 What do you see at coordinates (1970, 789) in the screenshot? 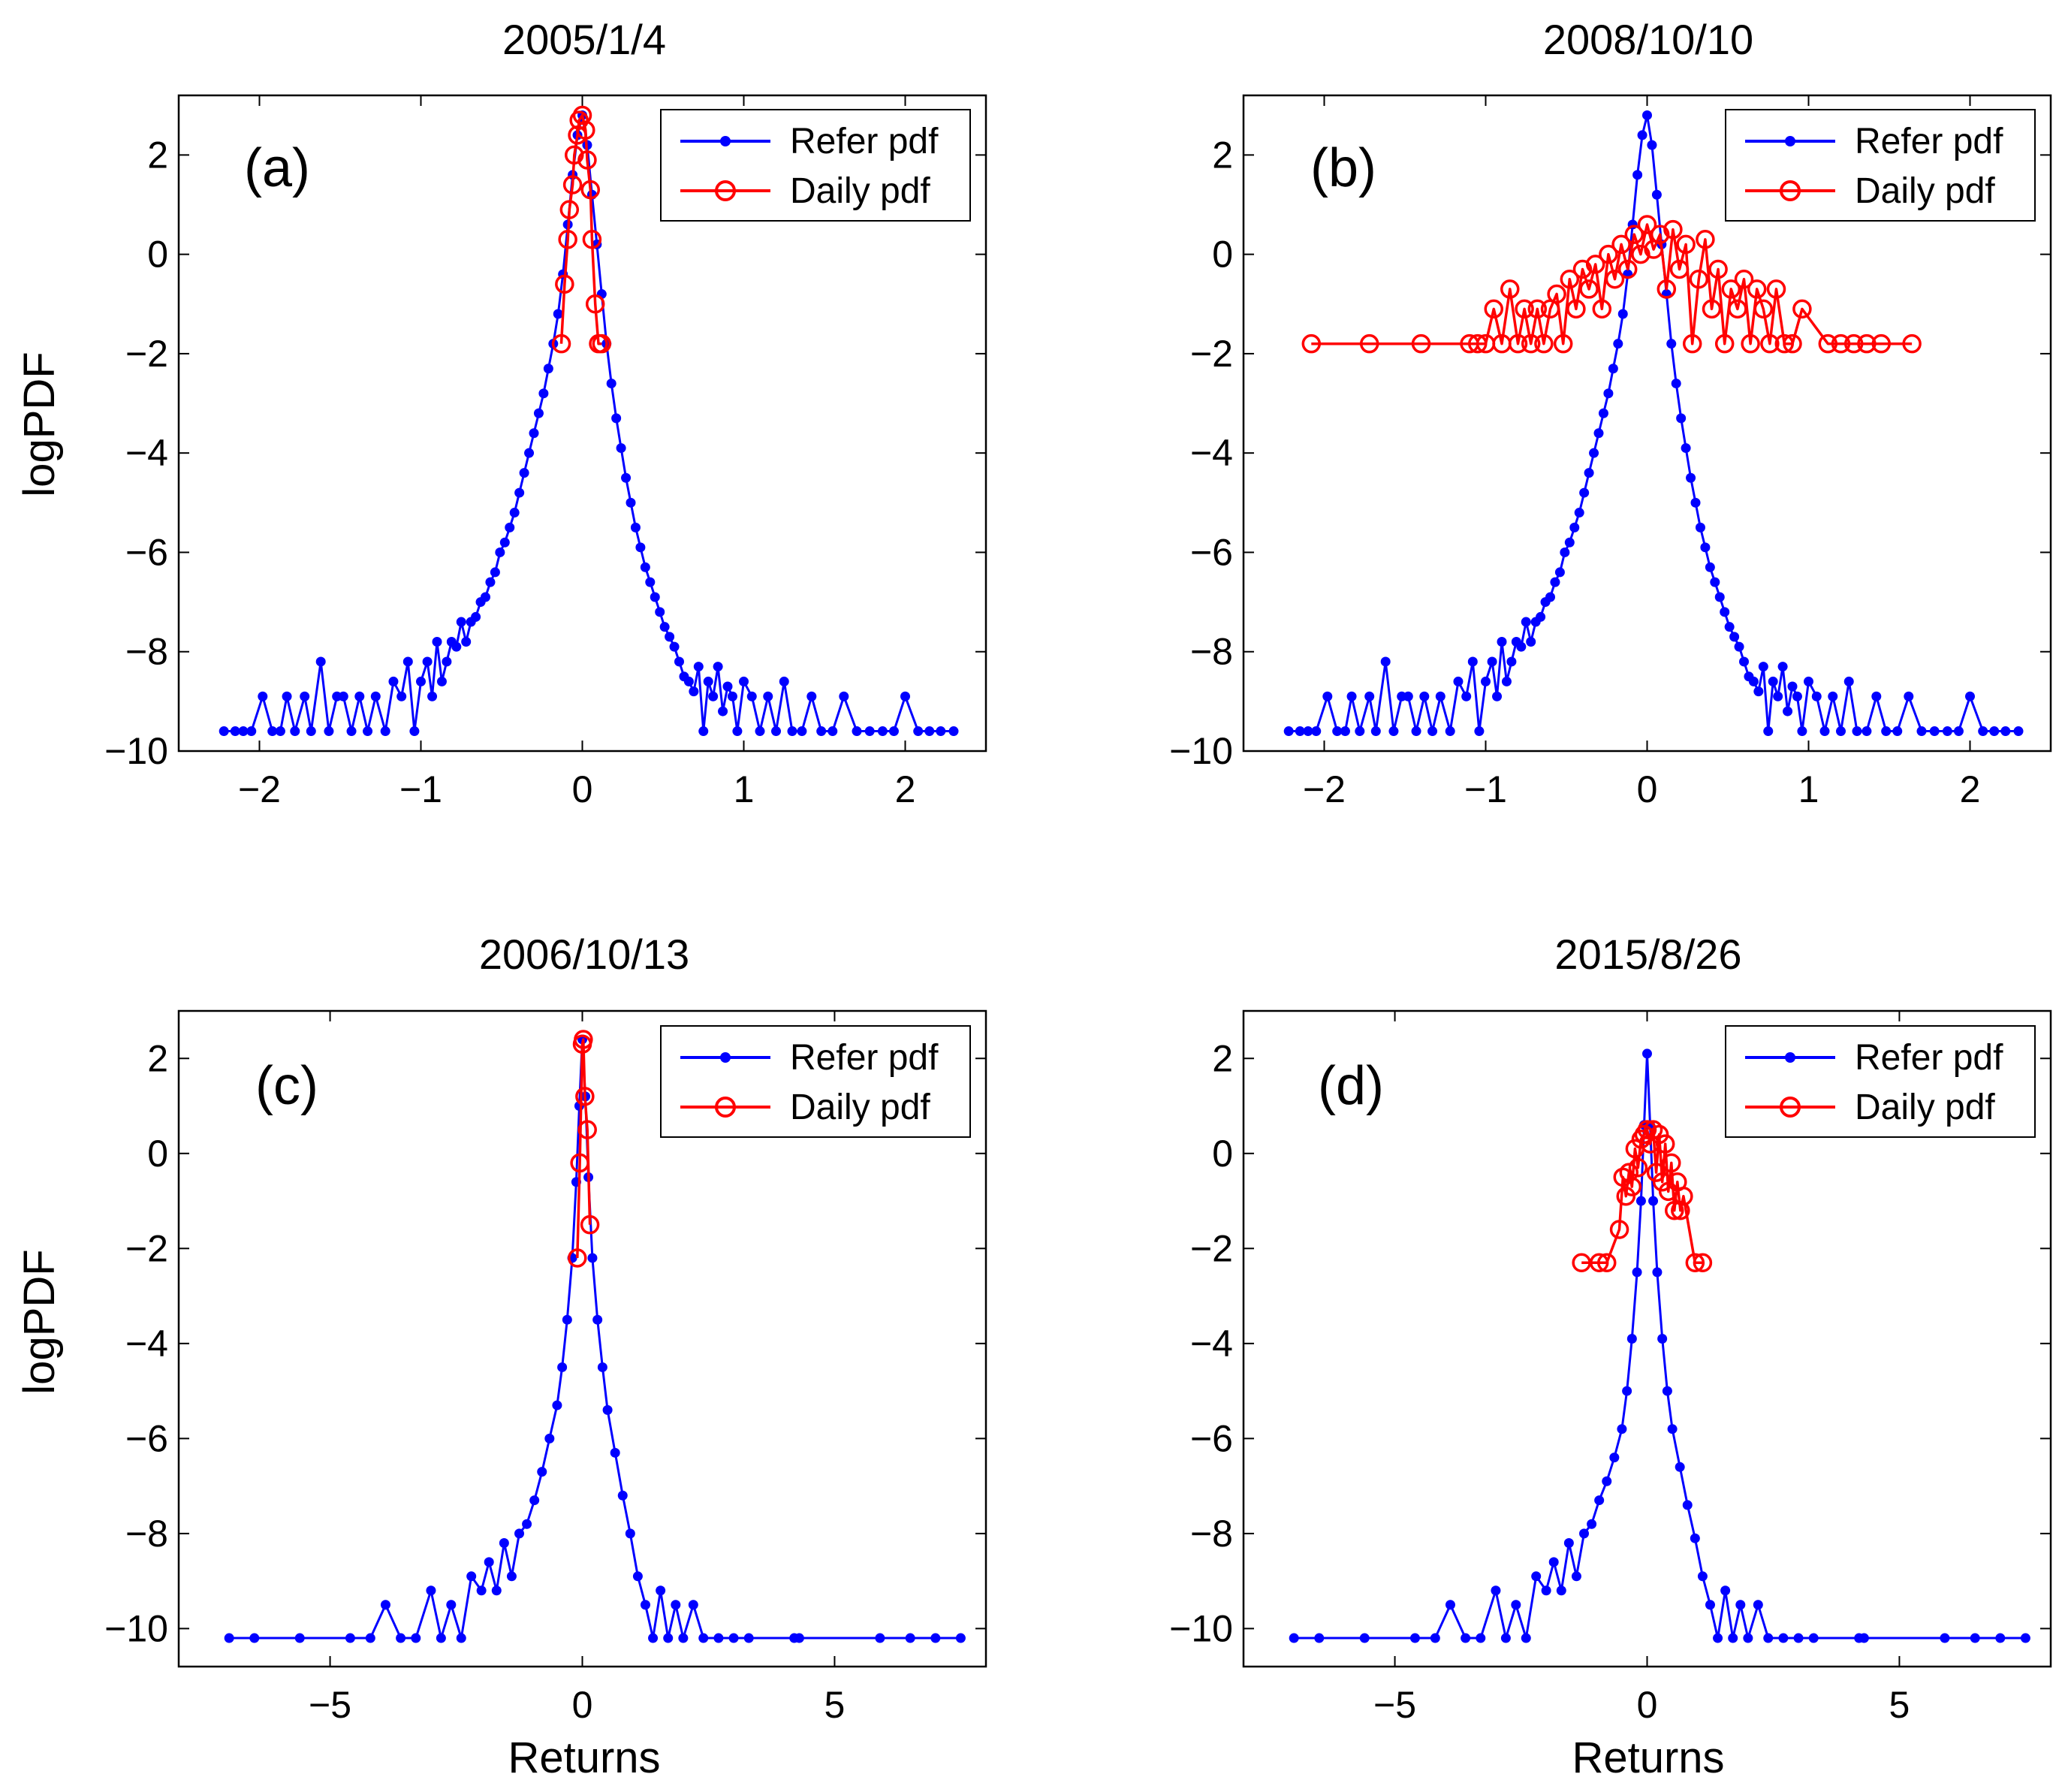
I see `panel1-xtick-label: 2` at bounding box center [1970, 789].